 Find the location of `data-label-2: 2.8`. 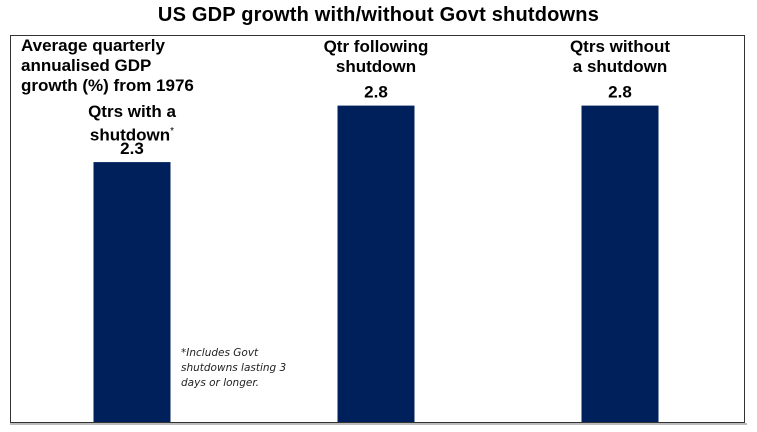

data-label-2: 2.8 is located at coordinates (376, 92).